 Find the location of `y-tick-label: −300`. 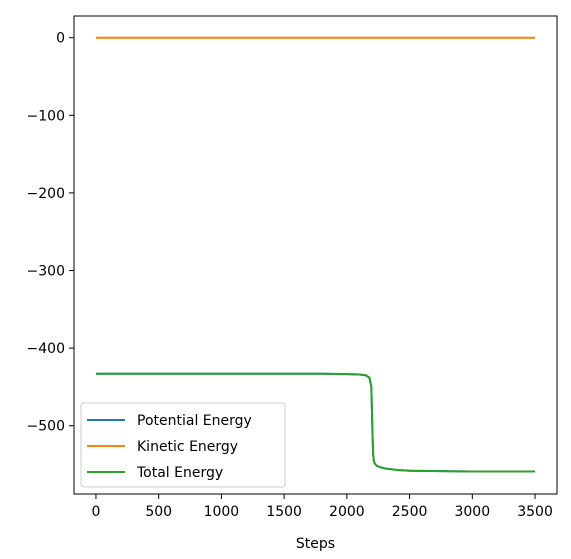

y-tick-label: −300 is located at coordinates (46, 272).